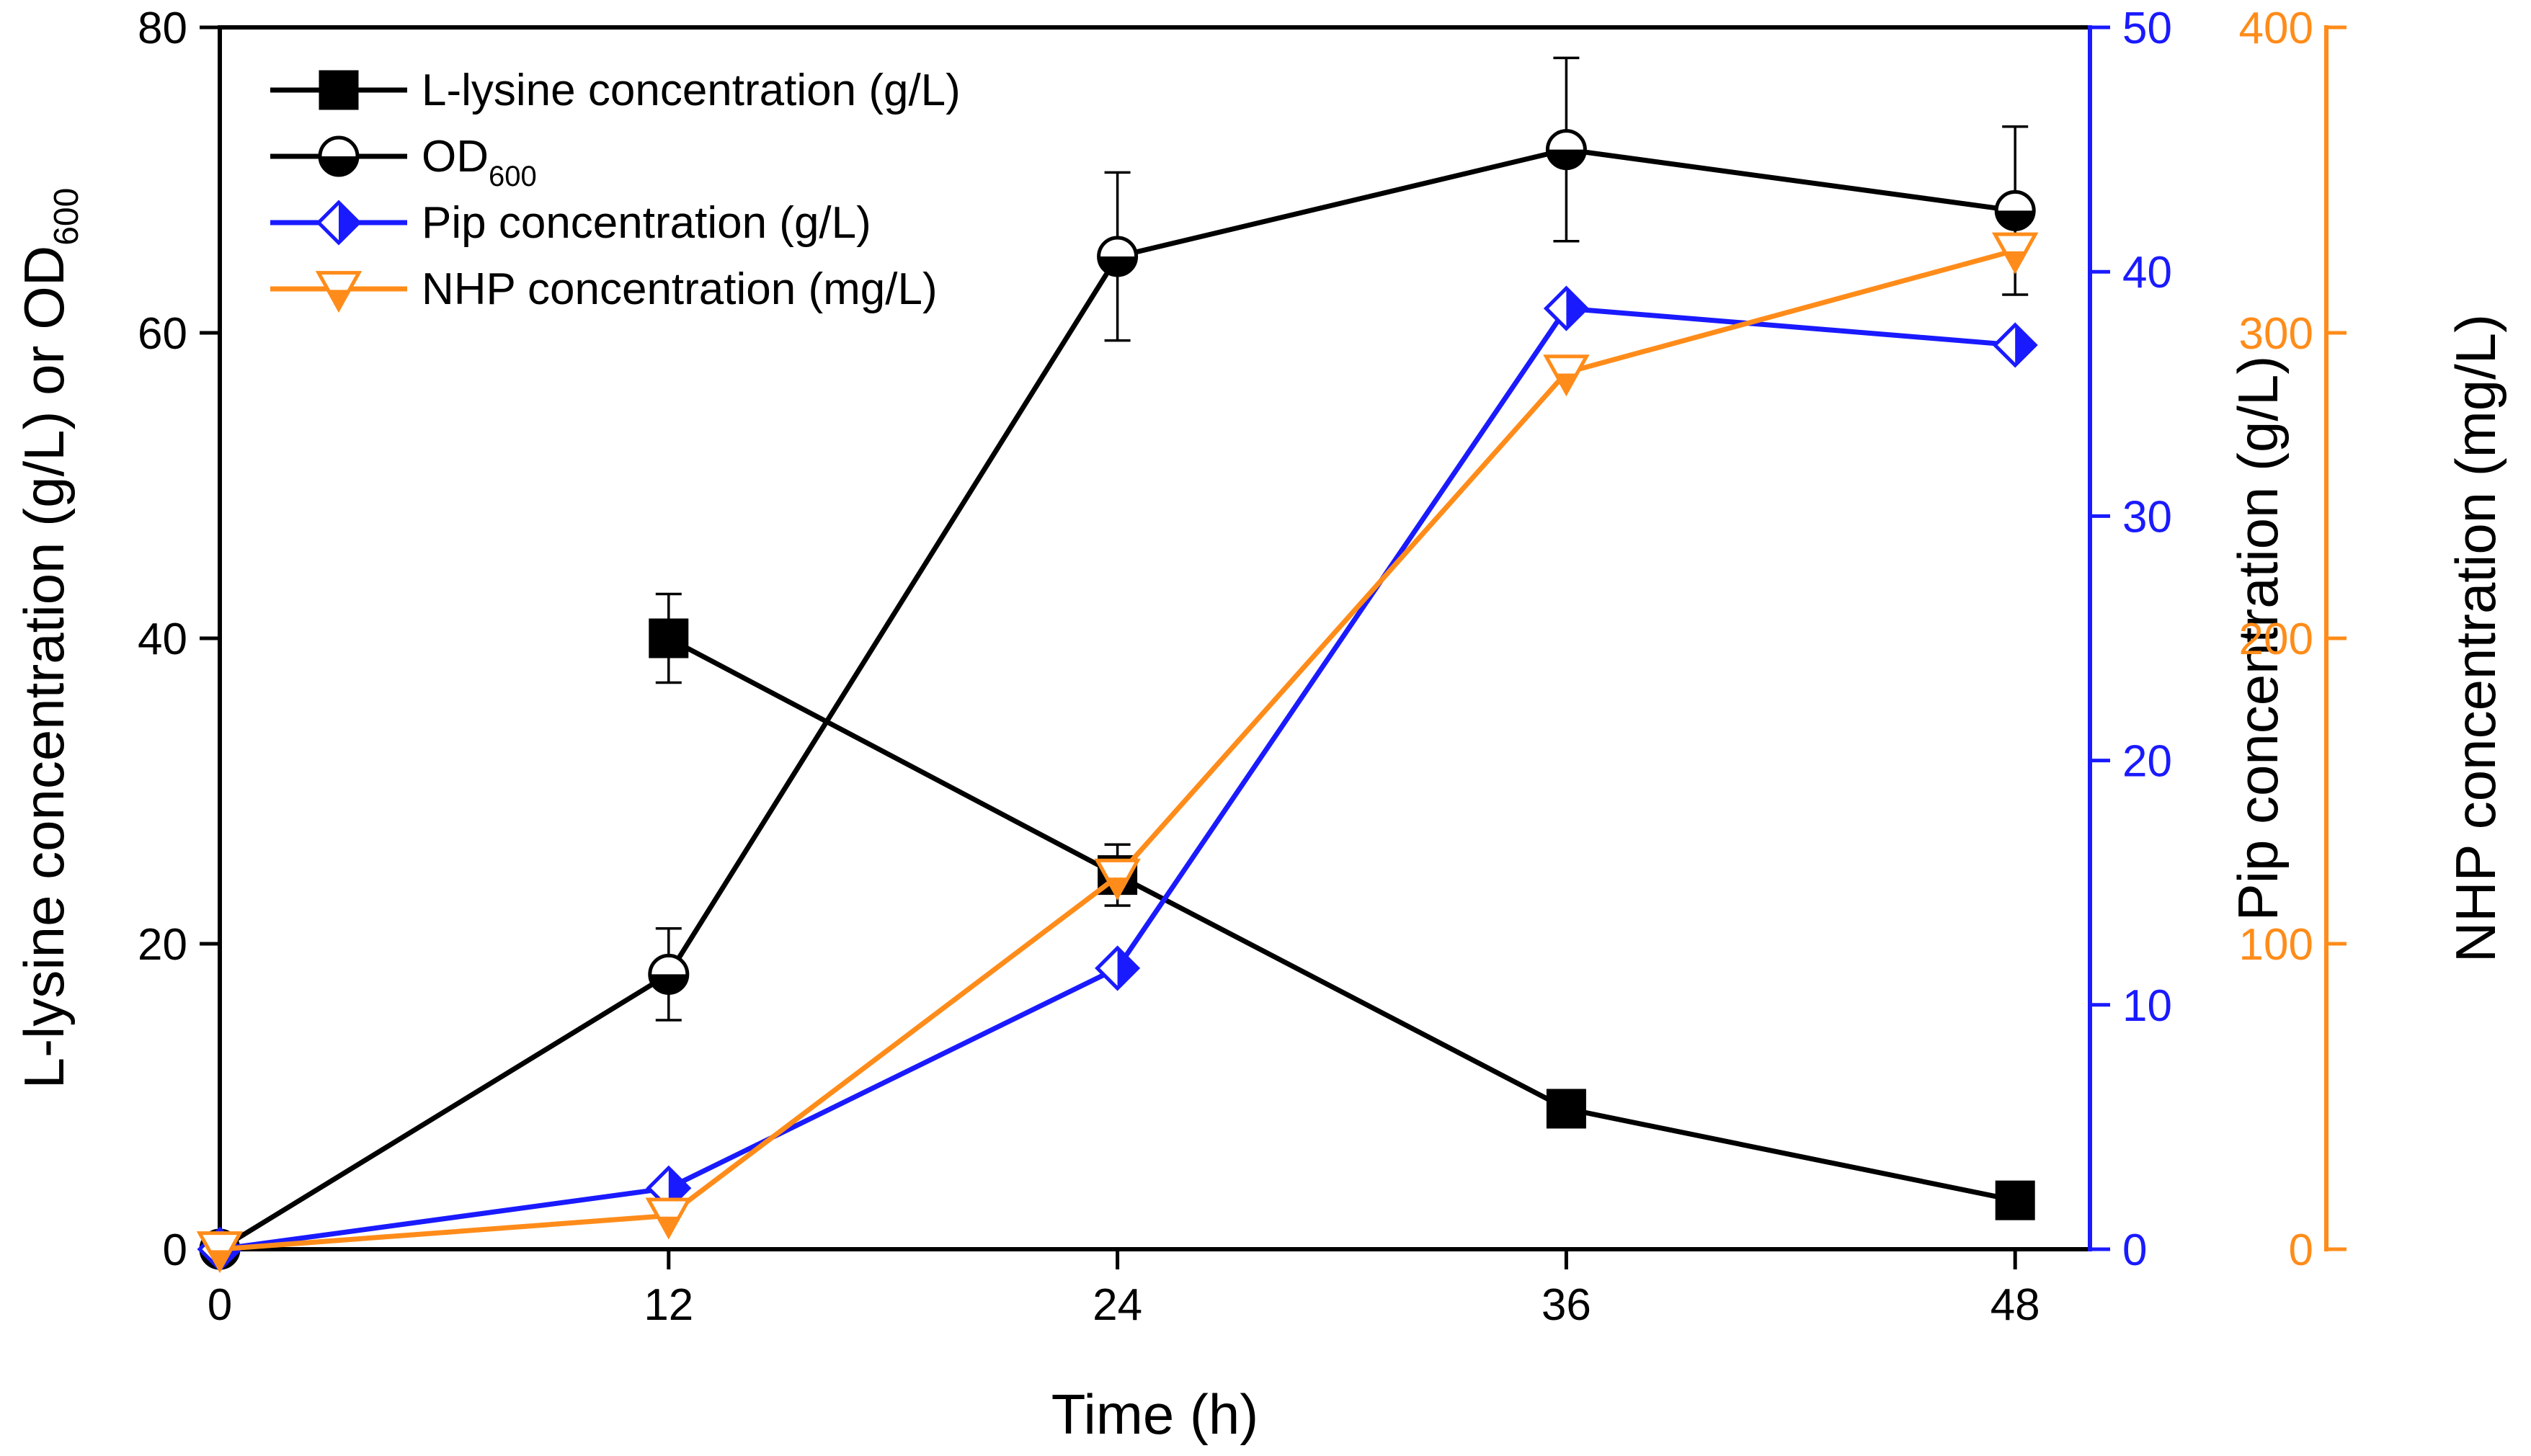 This screenshot has height=1456, width=2531. What do you see at coordinates (162, 639) in the screenshot?
I see `left-y-tick-label: 40` at bounding box center [162, 639].